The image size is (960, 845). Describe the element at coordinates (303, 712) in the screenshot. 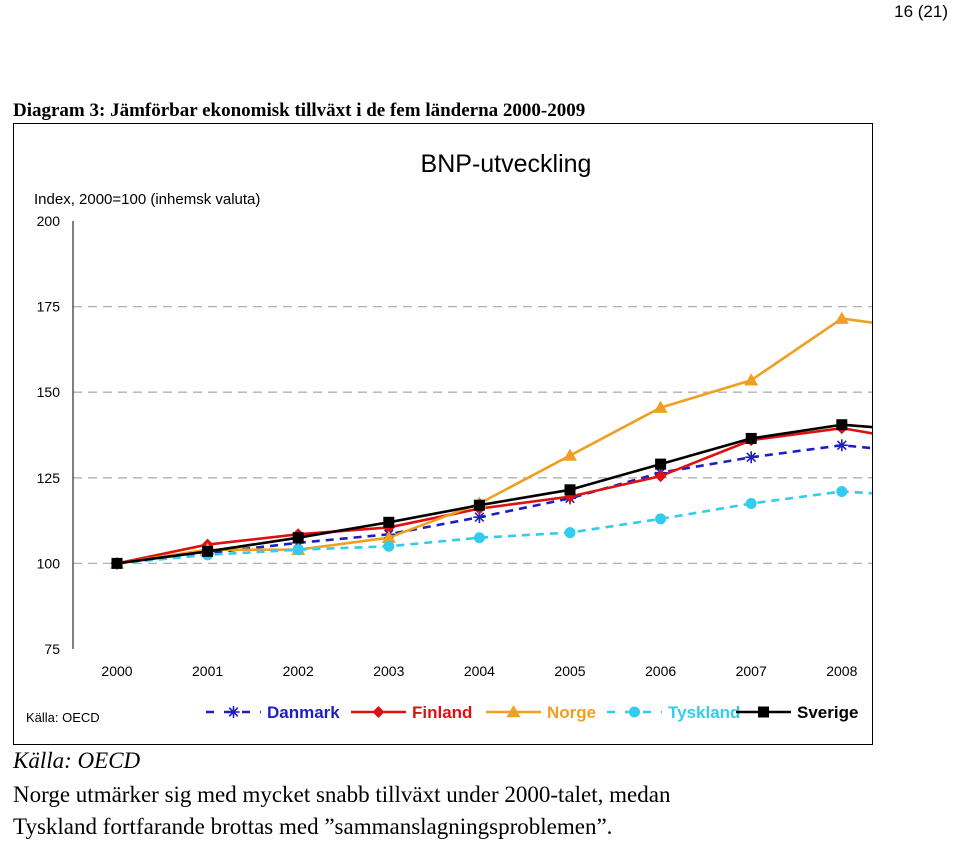

I see `legend-label-danmark: Danmark` at that location.